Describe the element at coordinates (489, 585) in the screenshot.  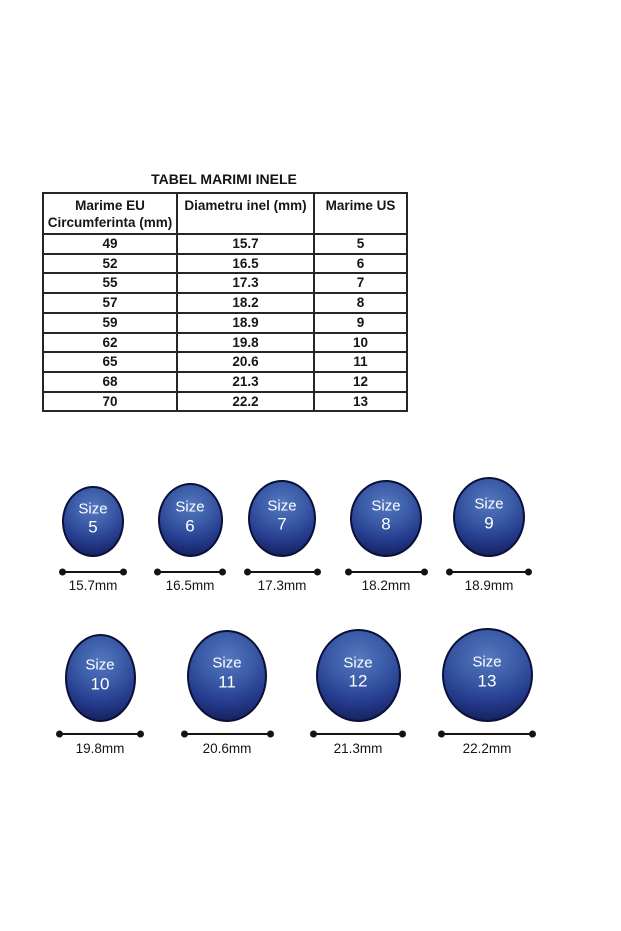
I see `diameter-label: 18.9mm` at that location.